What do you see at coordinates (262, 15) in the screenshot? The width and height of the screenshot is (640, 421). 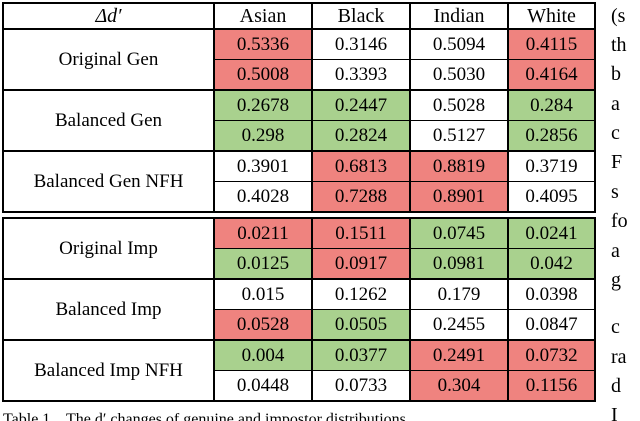 I see `column-header-asian: Asian` at bounding box center [262, 15].